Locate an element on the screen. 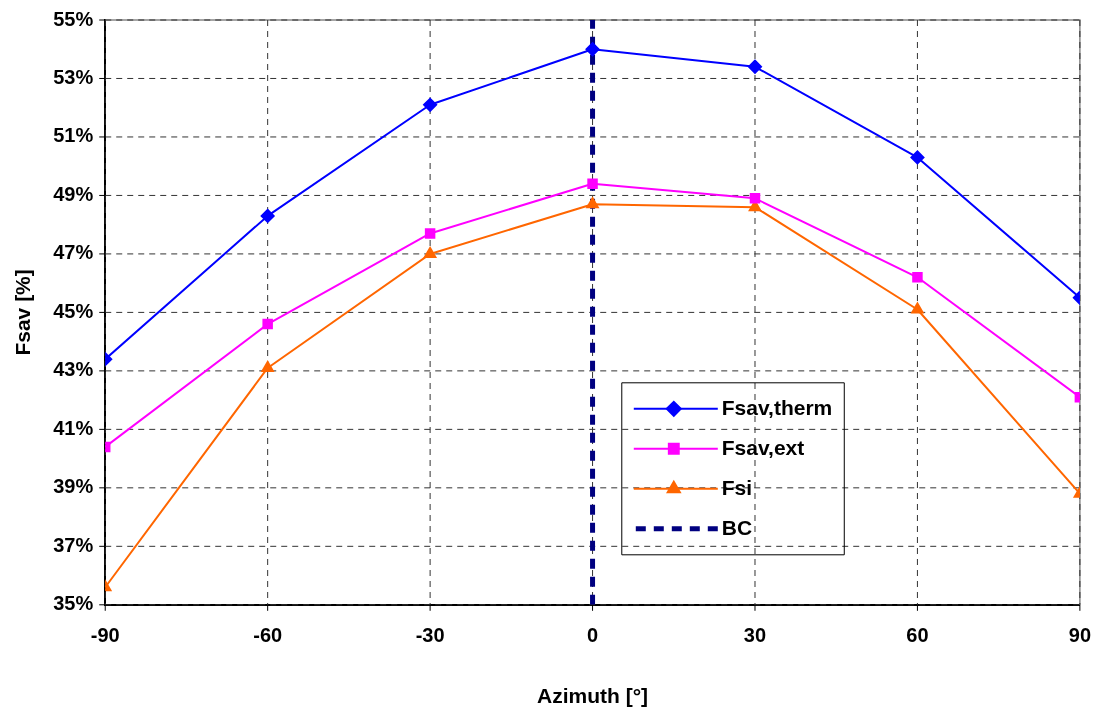 Image resolution: width=1105 pixels, height=720 pixels. y-tick-label: 47% is located at coordinates (73, 252).